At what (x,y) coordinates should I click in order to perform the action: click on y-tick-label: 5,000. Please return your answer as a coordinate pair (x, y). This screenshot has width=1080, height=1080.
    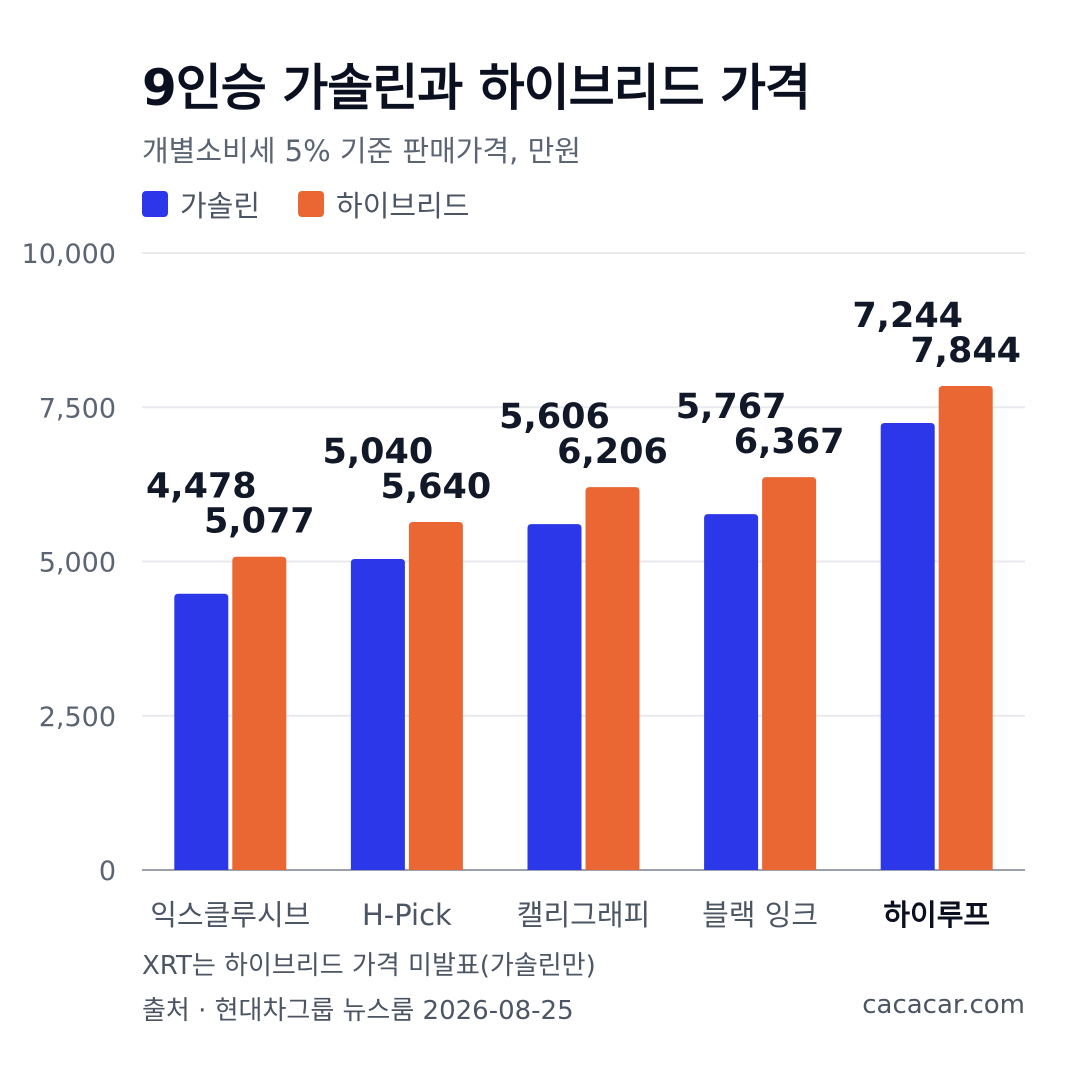
    Looking at the image, I should click on (77, 563).